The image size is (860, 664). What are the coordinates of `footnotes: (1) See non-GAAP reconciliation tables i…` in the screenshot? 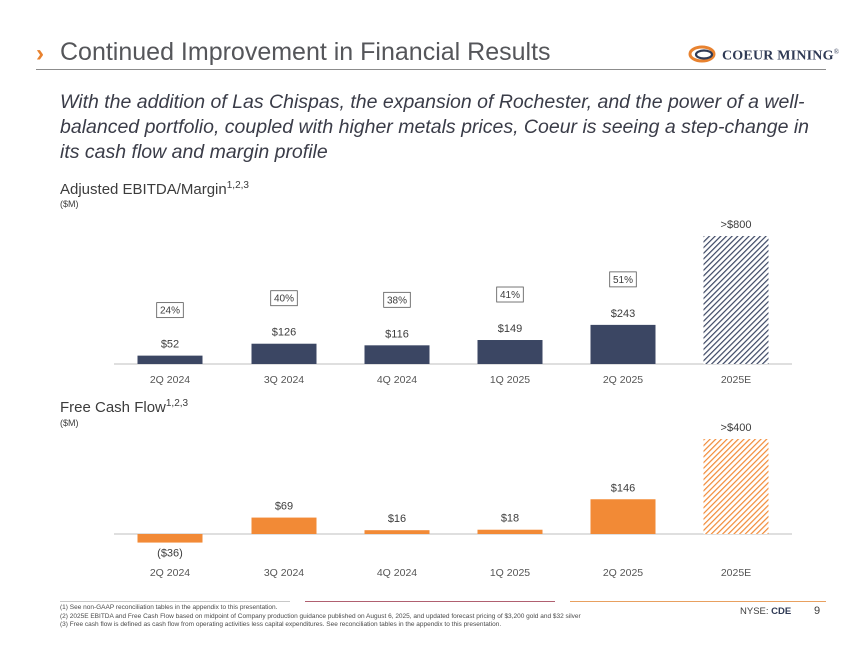 It's located at (320, 617).